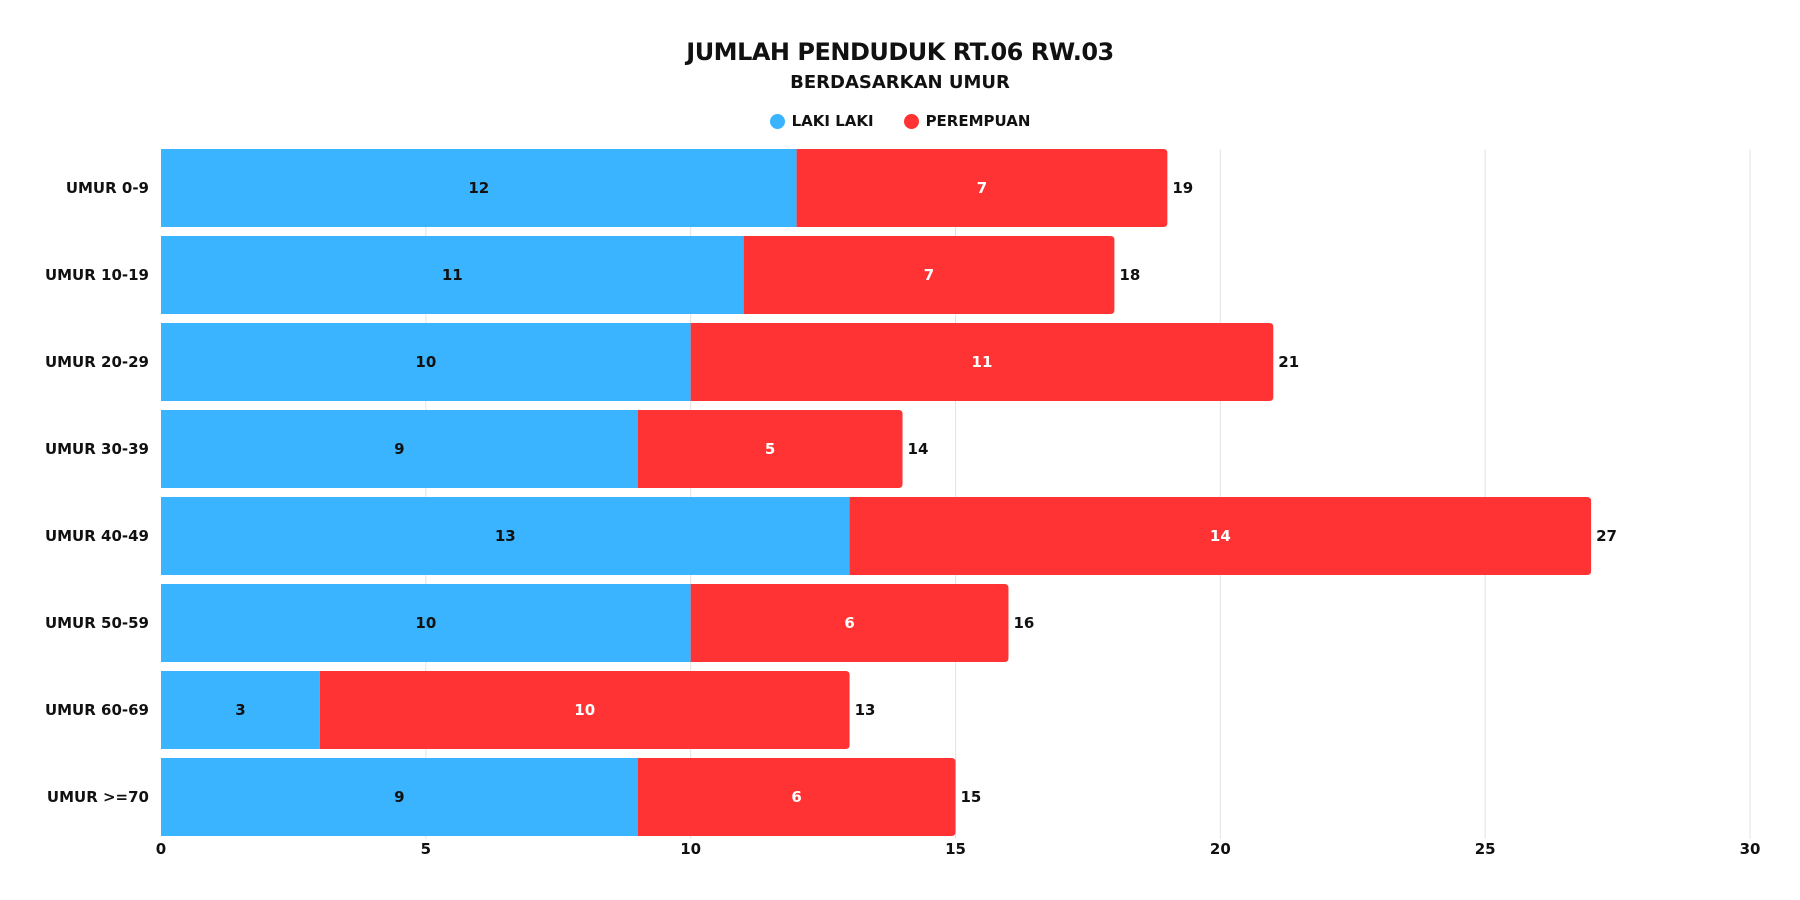  What do you see at coordinates (1182, 188) in the screenshot?
I see `total-label-umur-0-9: 19` at bounding box center [1182, 188].